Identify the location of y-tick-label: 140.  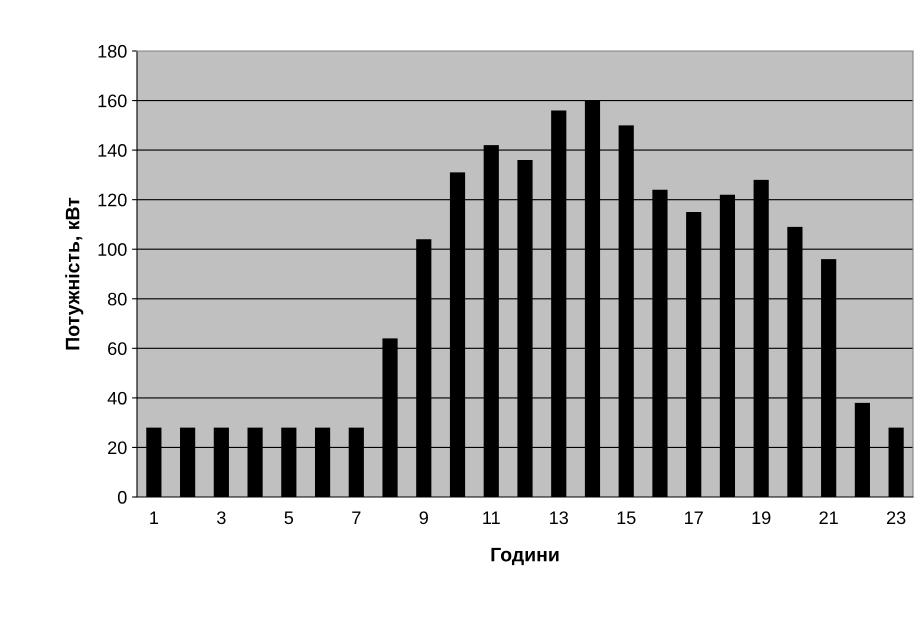
(112, 150).